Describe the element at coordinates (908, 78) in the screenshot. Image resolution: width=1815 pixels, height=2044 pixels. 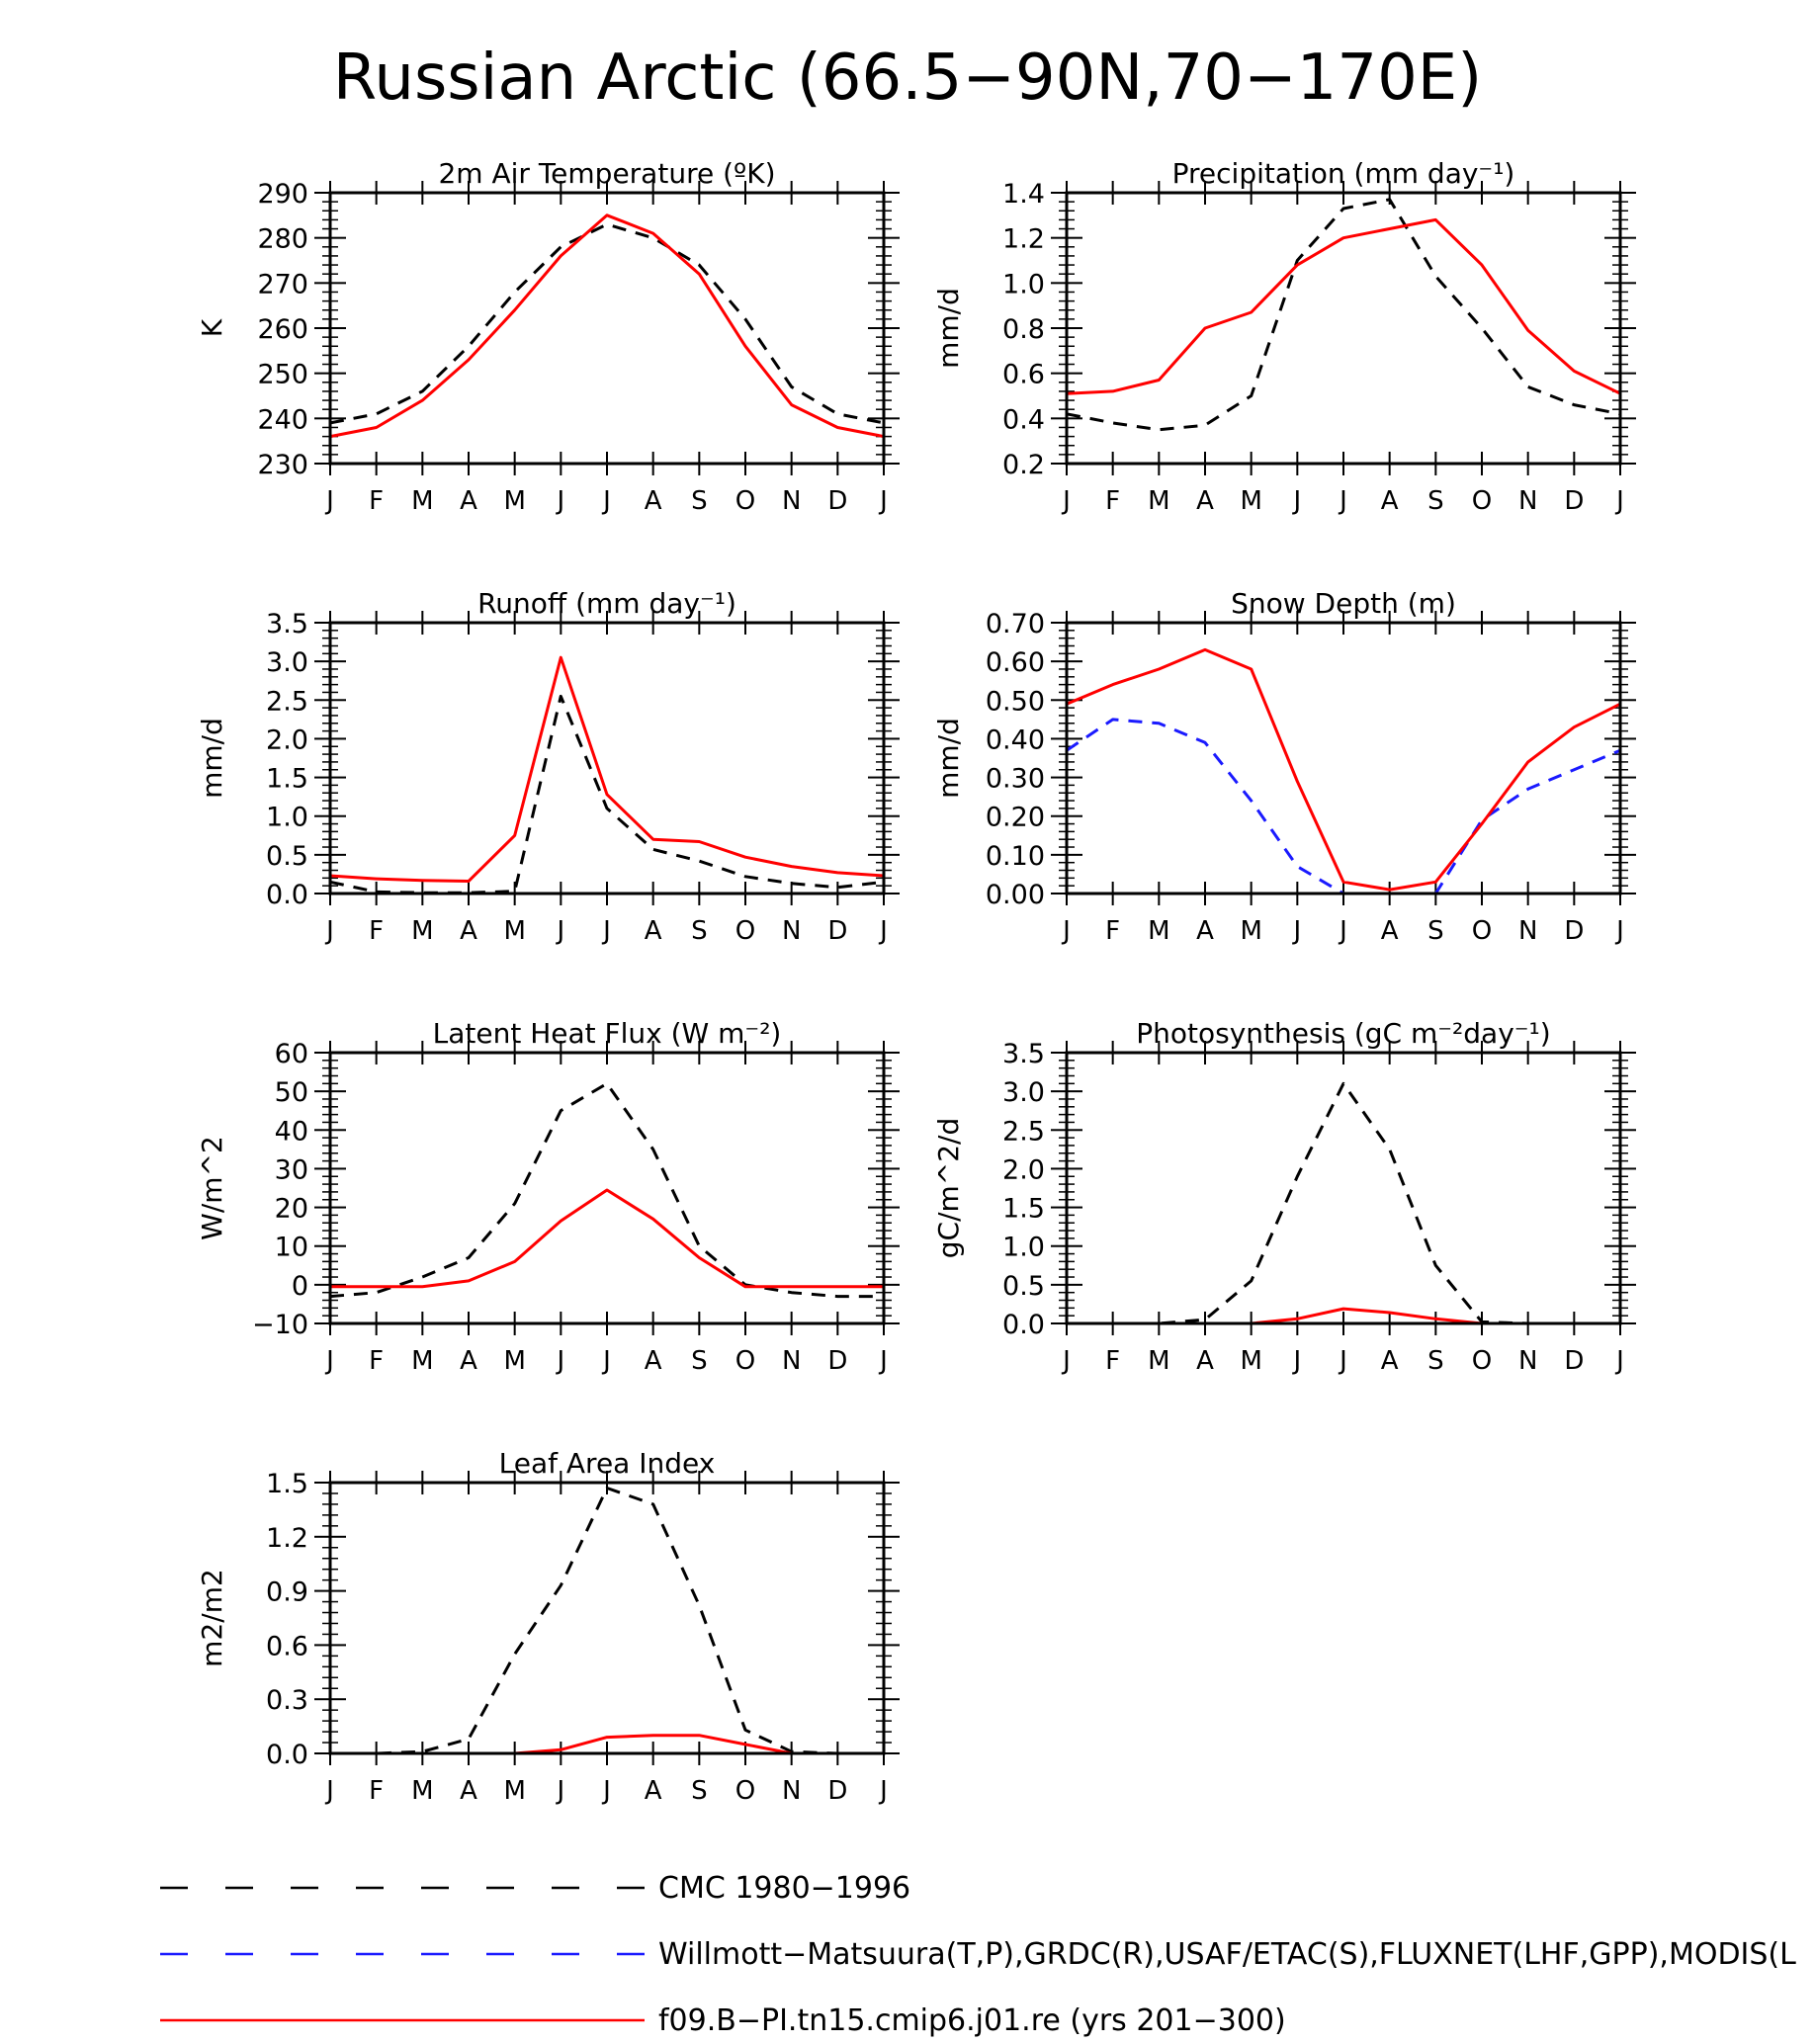
I see `figure-title: Russian Arctic (66.5−90N,70−170E)` at that location.